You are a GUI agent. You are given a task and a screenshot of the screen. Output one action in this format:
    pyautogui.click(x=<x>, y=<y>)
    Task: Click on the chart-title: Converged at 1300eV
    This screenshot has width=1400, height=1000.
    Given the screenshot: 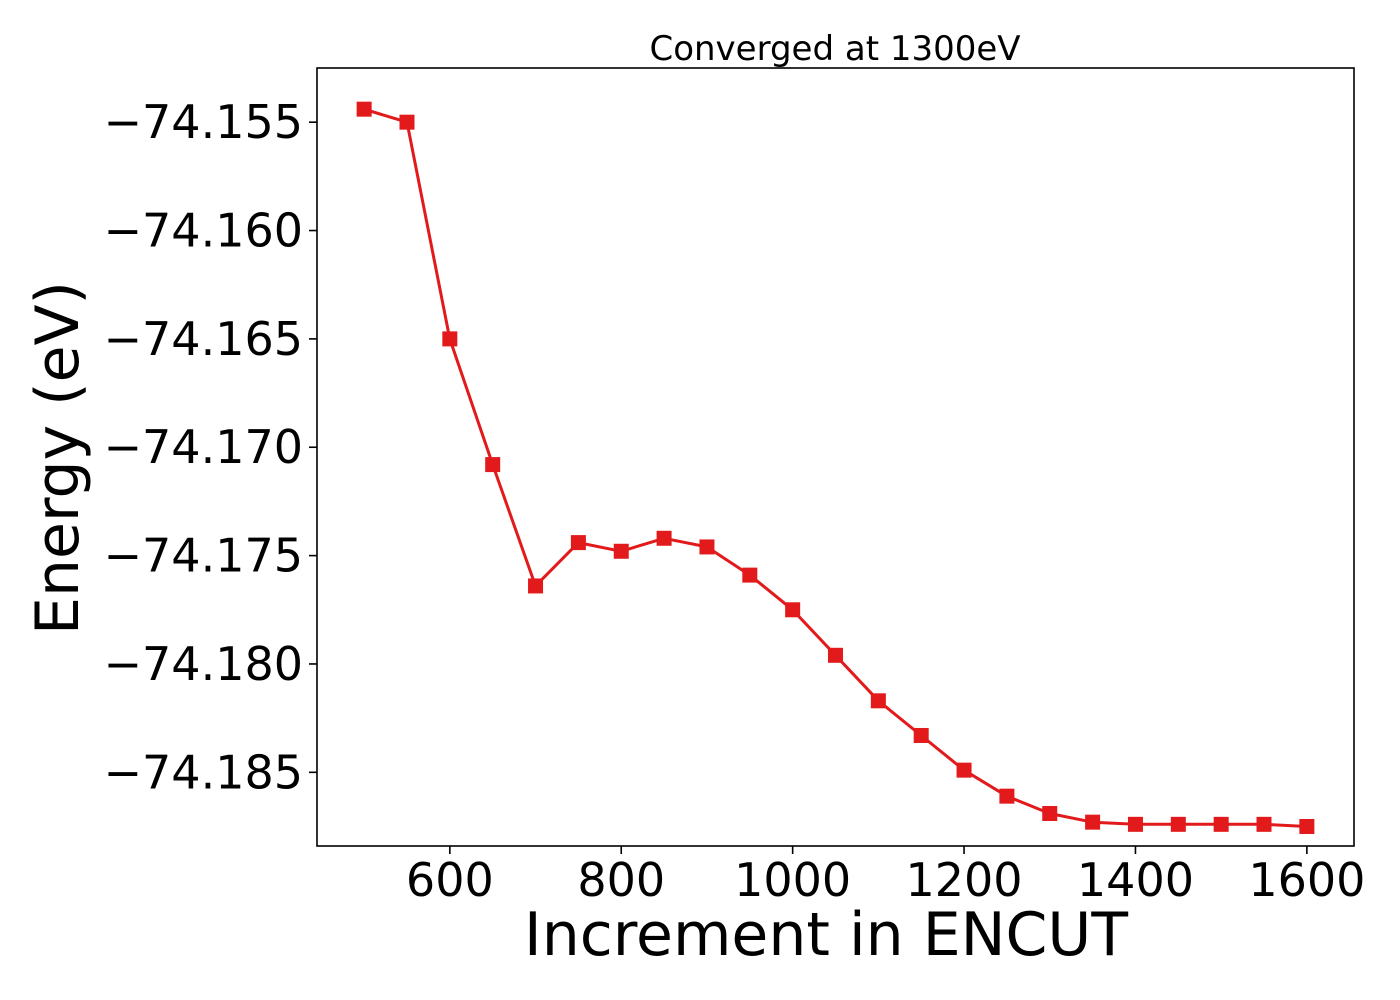 What is the action you would take?
    pyautogui.click(x=834, y=49)
    